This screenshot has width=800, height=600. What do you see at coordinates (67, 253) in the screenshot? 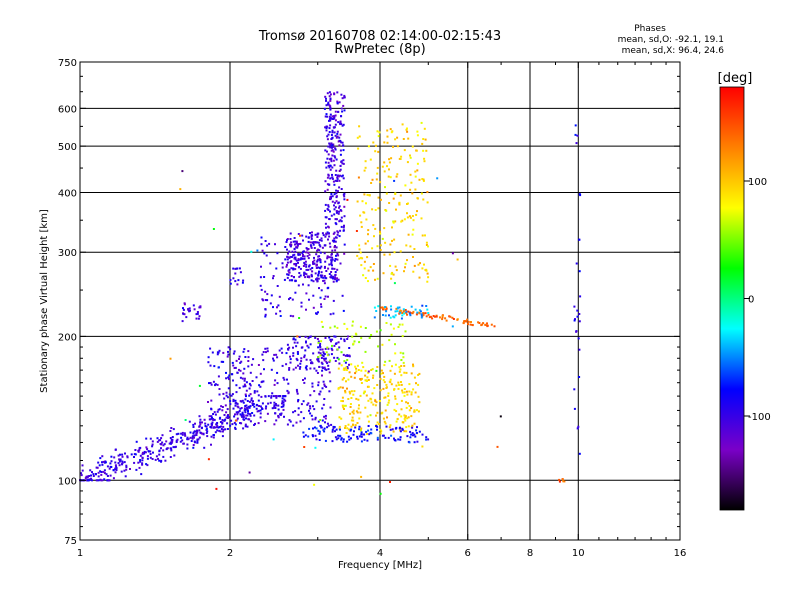
I see `y-tick-label: 300` at bounding box center [67, 253].